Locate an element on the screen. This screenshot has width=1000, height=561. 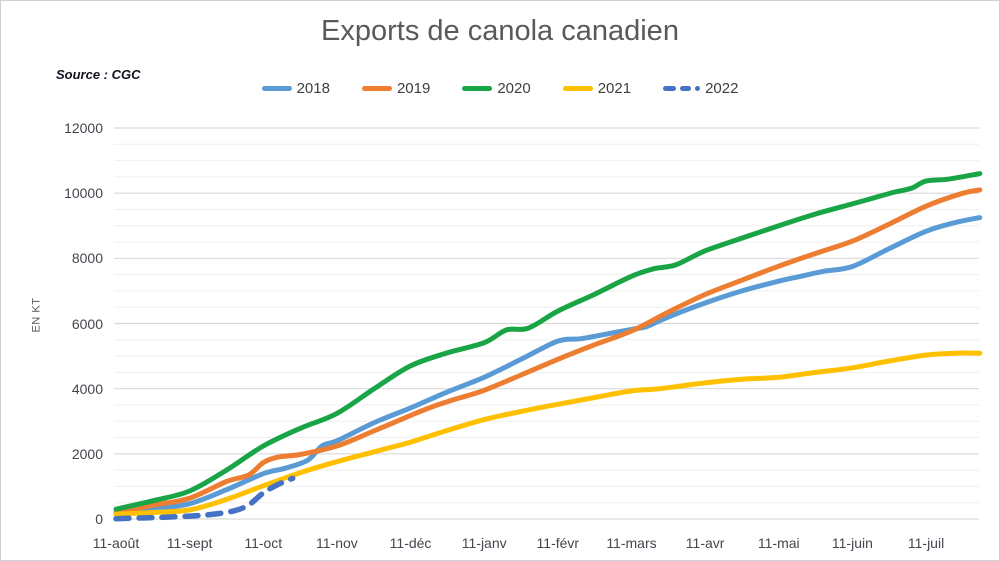
x-axis-label-11-mars: 11-mars is located at coordinates (631, 543).